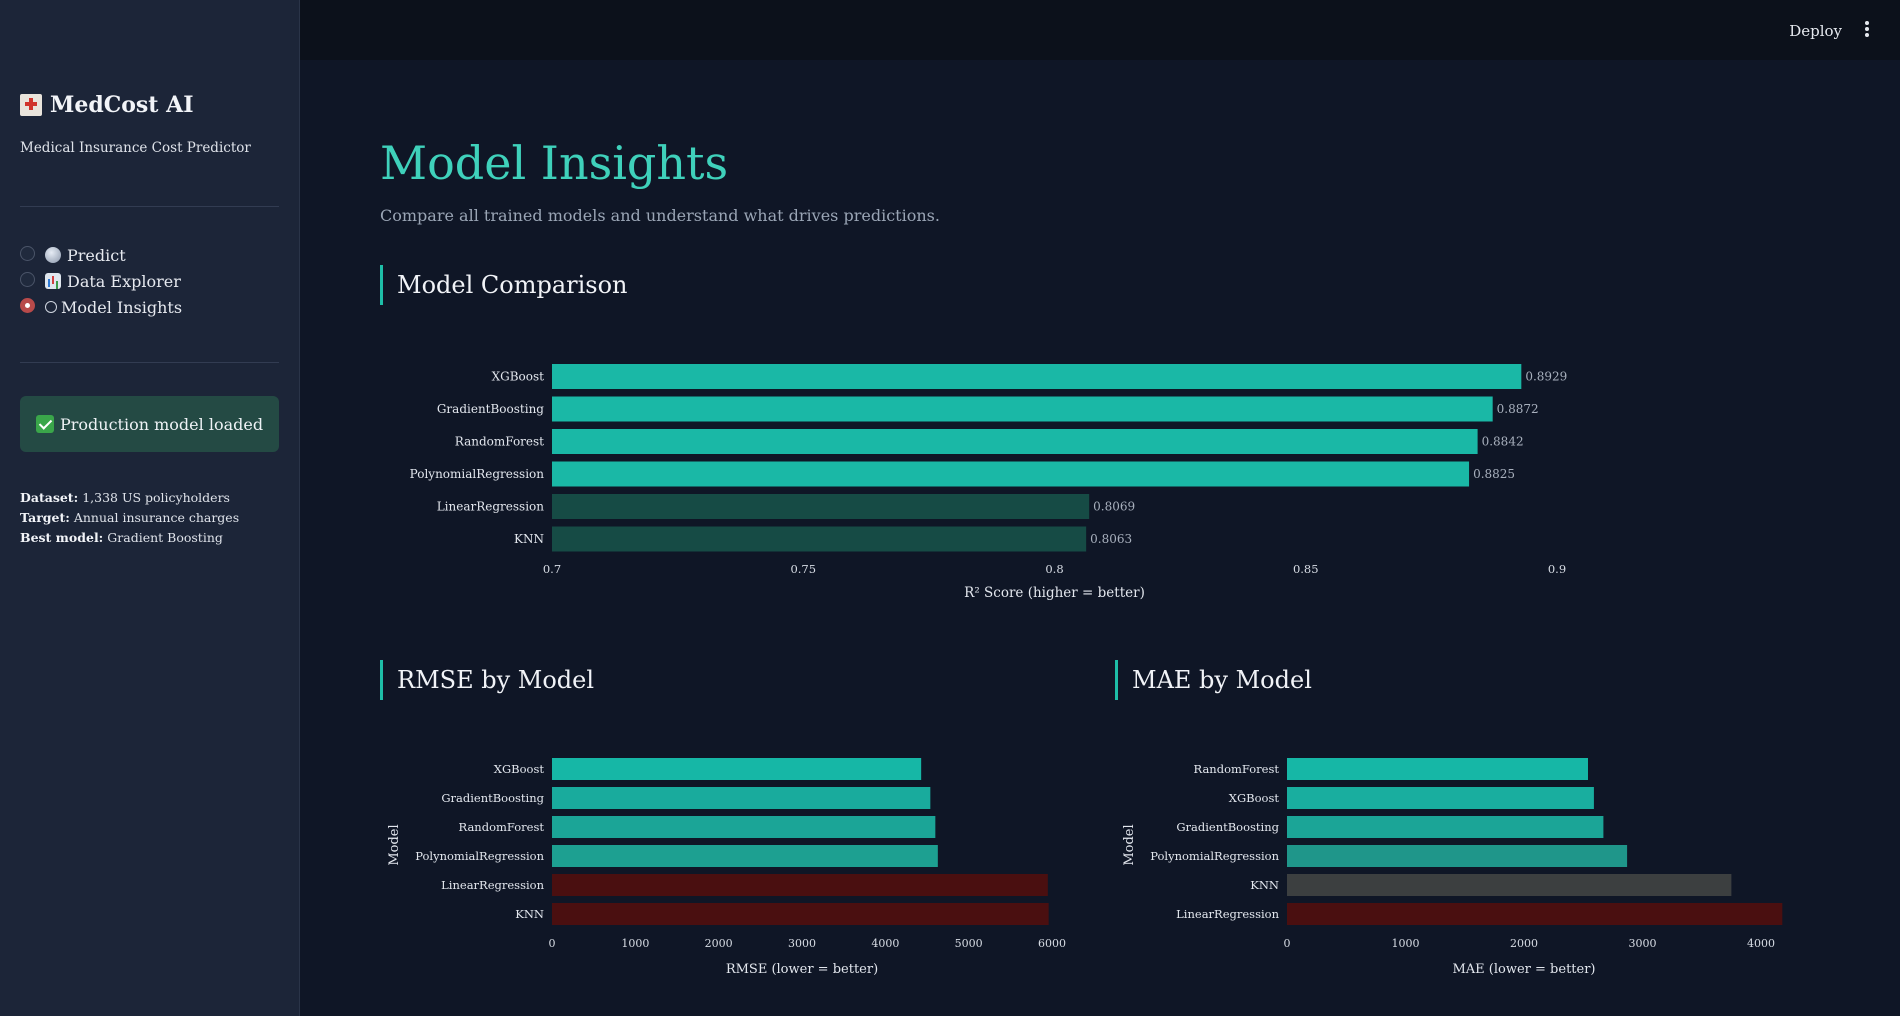 The image size is (1900, 1016). What do you see at coordinates (96, 255) in the screenshot?
I see `nav-label-predict: Predict` at bounding box center [96, 255].